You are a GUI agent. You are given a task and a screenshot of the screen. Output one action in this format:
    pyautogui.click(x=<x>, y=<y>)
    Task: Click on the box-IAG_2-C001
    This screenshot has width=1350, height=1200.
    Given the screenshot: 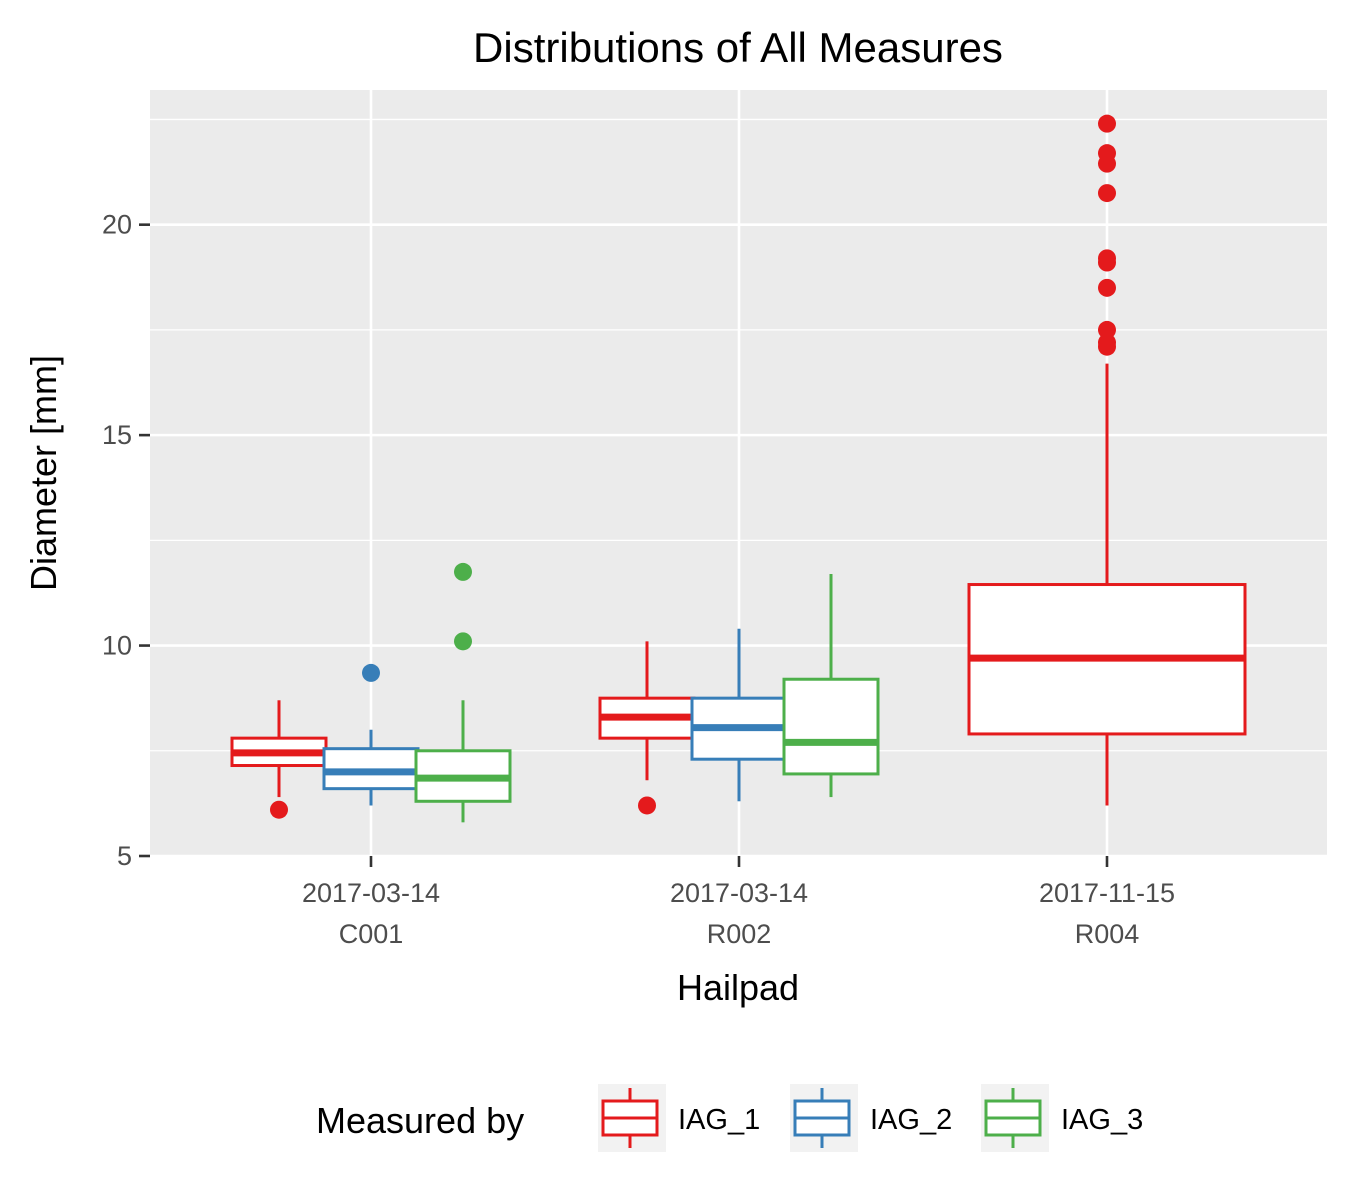 What is the action you would take?
    pyautogui.click(x=371, y=734)
    